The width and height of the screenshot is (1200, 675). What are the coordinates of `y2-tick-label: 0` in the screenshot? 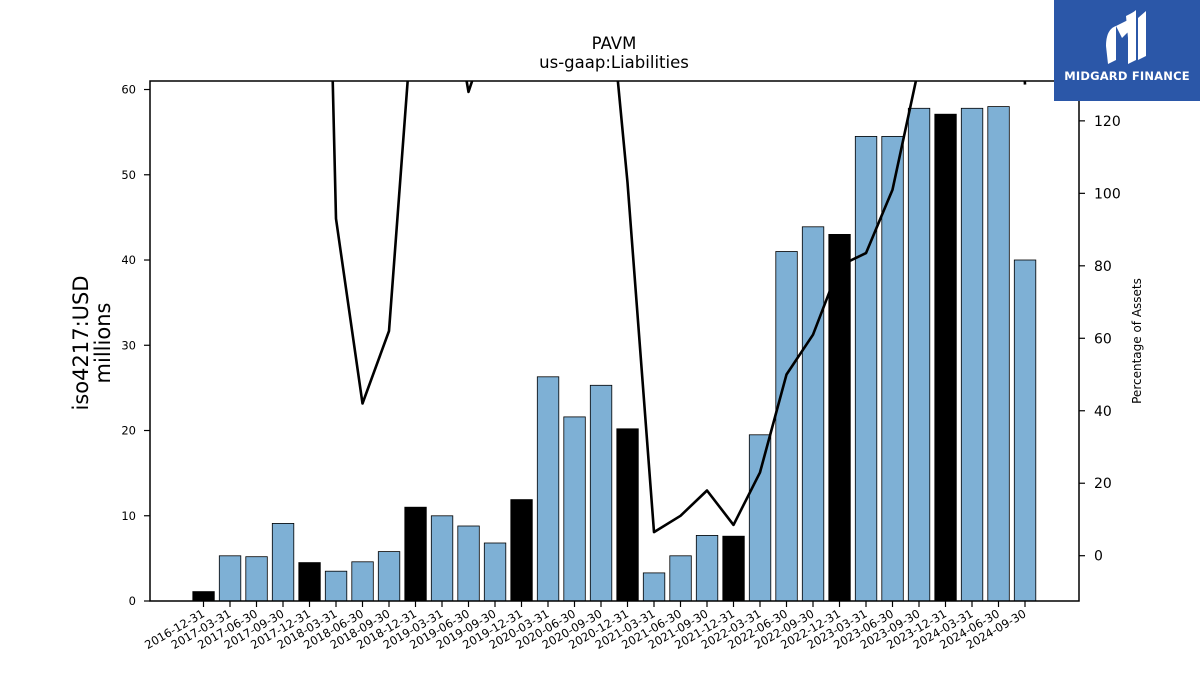 It's located at (1098, 557).